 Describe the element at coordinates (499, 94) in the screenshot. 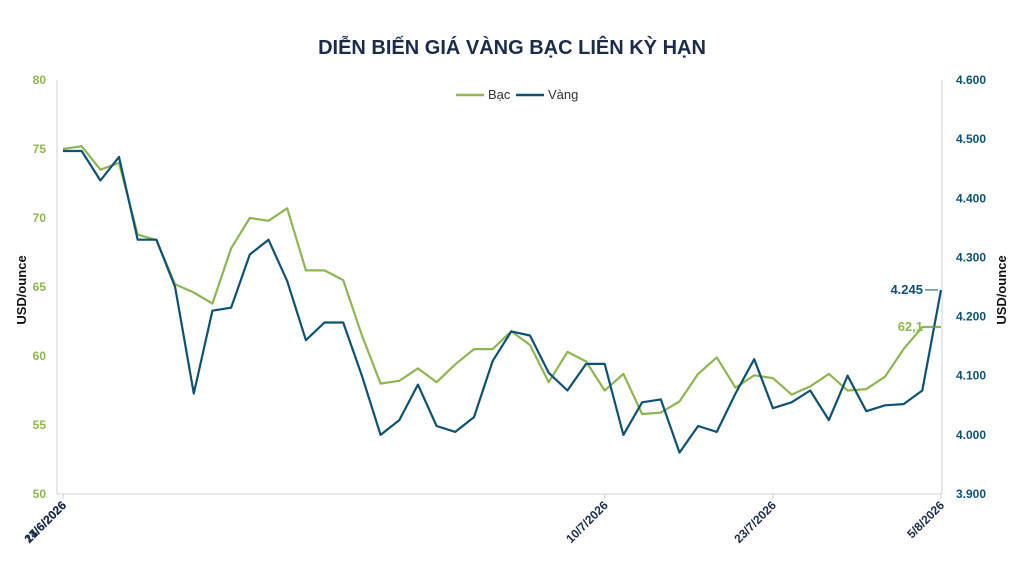

I see `legend-label-silver: Bạc` at that location.